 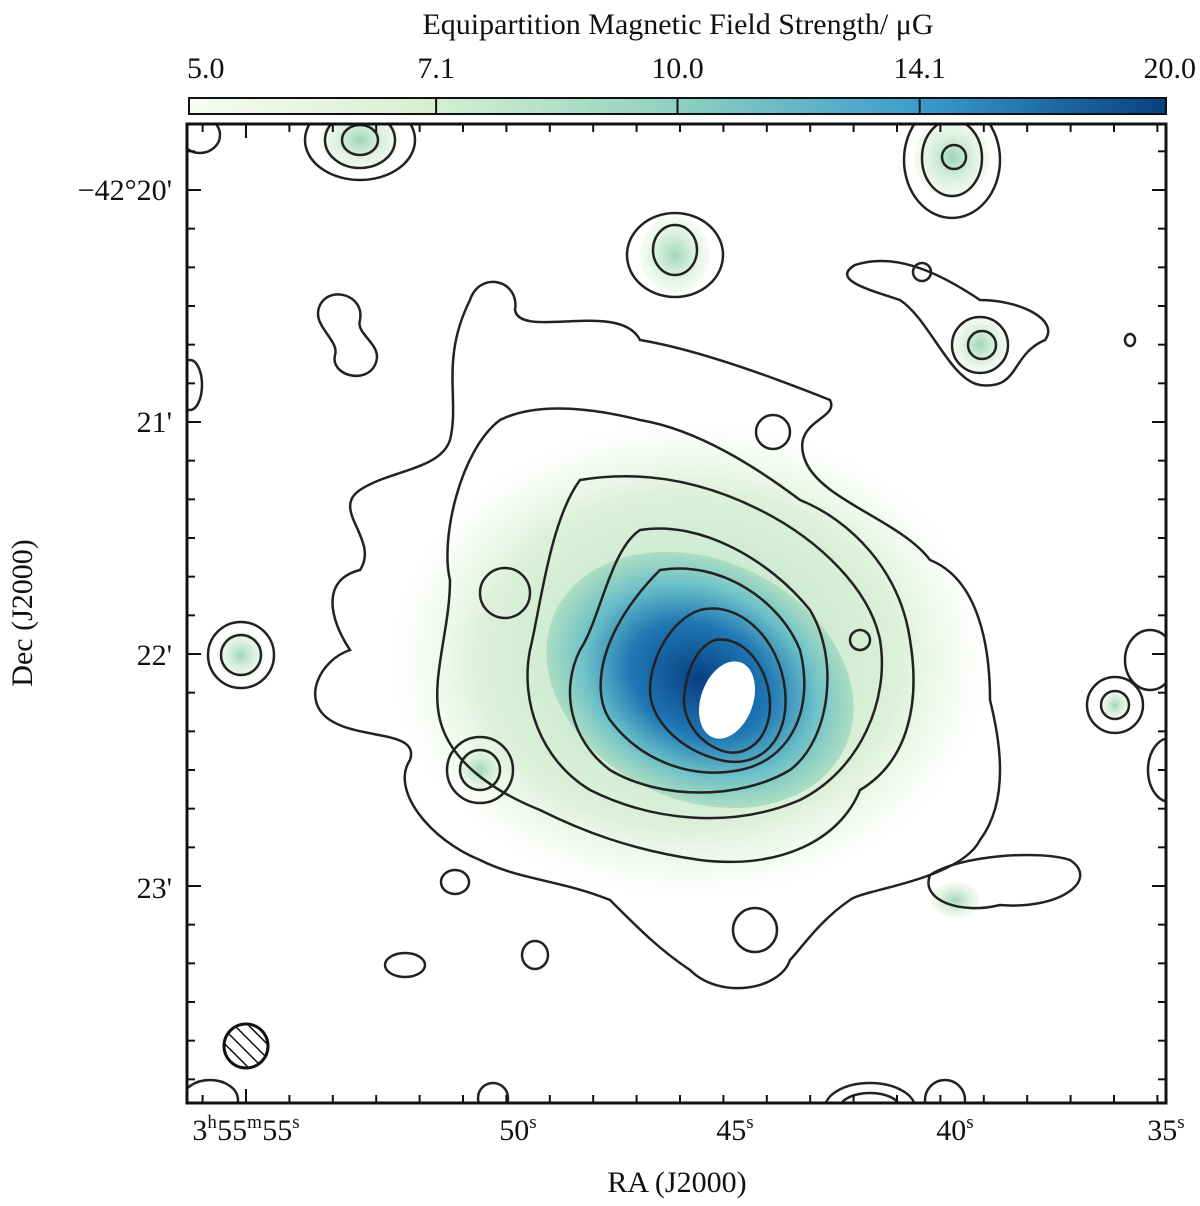 I want to click on y-axis-label: Dec (J2000), so click(x=22, y=612).